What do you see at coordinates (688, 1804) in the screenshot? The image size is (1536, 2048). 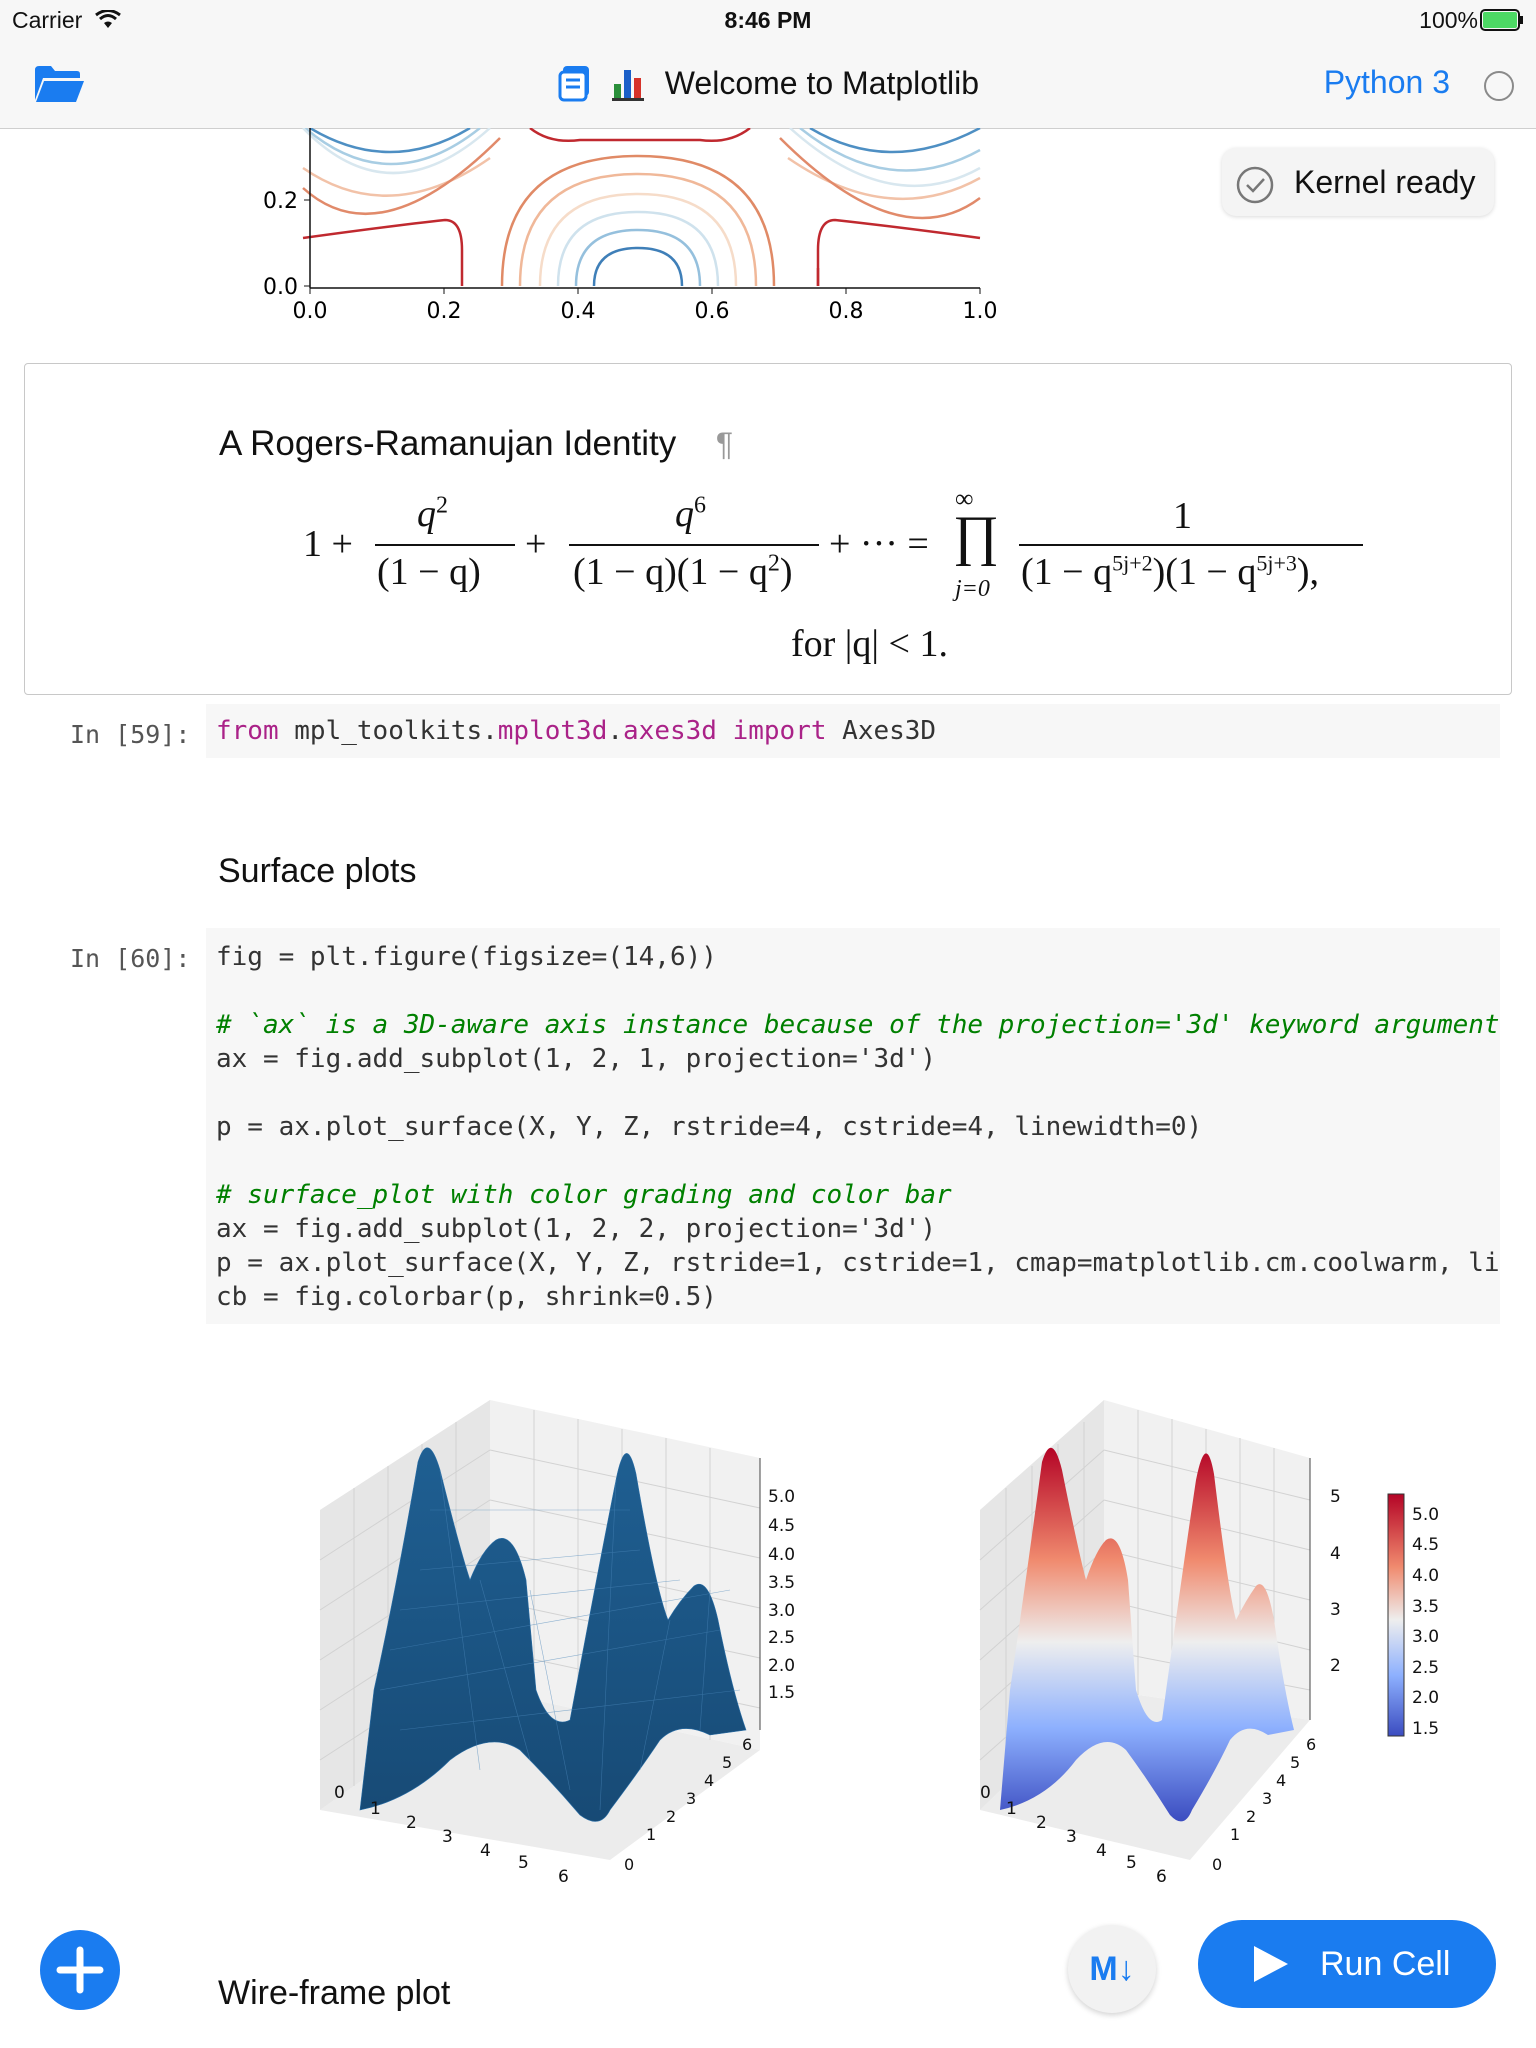 I see `y-ticks: 0 1 2 3 4 5 6` at bounding box center [688, 1804].